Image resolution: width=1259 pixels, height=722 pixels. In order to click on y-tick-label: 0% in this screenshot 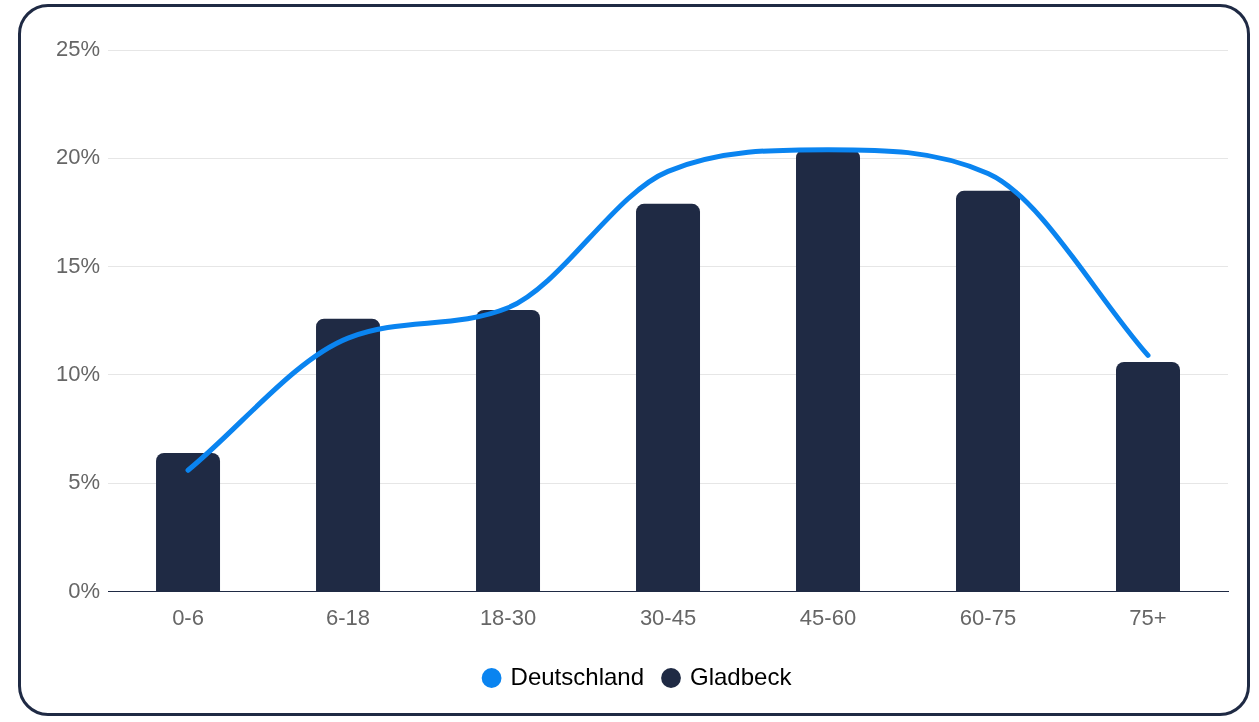, I will do `click(84, 590)`.